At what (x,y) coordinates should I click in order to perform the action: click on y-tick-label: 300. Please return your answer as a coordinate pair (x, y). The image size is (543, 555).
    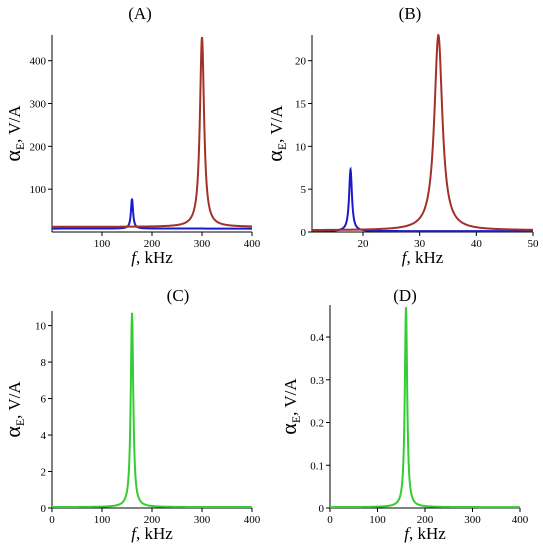
    Looking at the image, I should click on (38, 105).